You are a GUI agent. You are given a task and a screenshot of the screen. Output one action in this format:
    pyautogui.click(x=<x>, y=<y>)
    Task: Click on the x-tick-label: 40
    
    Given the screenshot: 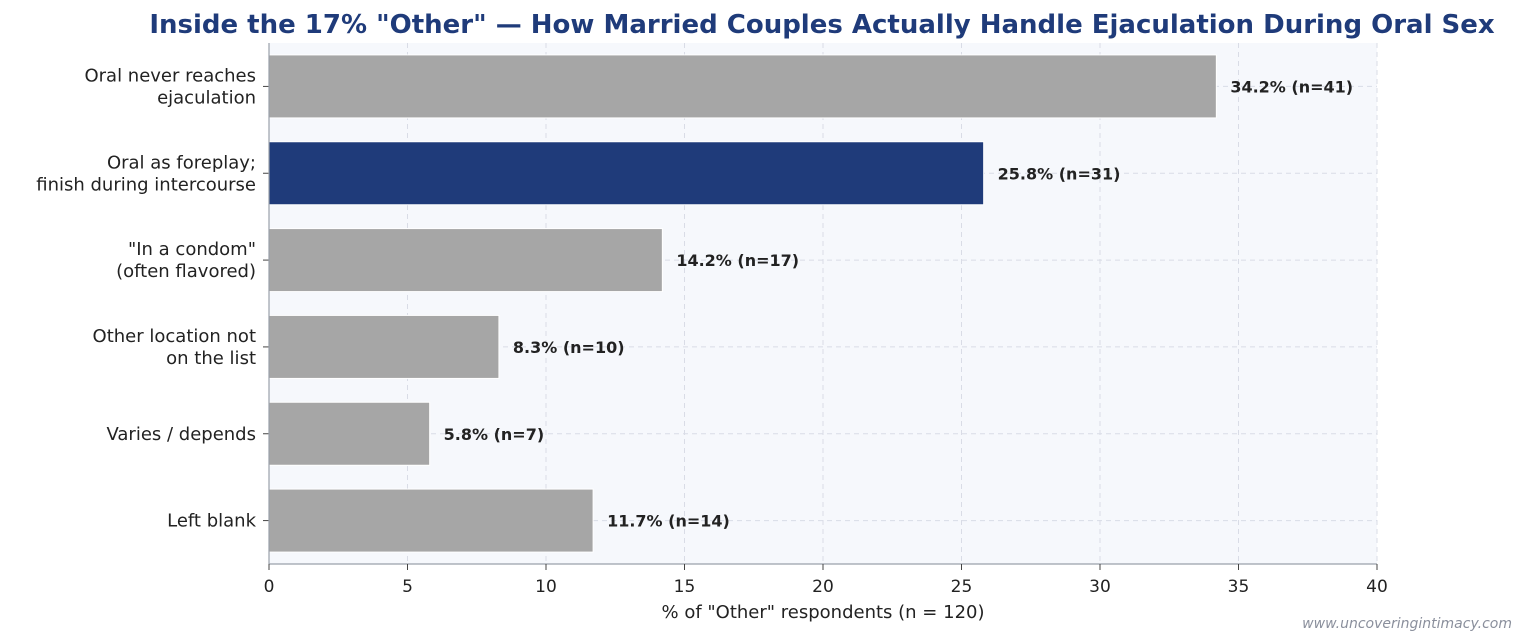 What is the action you would take?
    pyautogui.click(x=1377, y=587)
    